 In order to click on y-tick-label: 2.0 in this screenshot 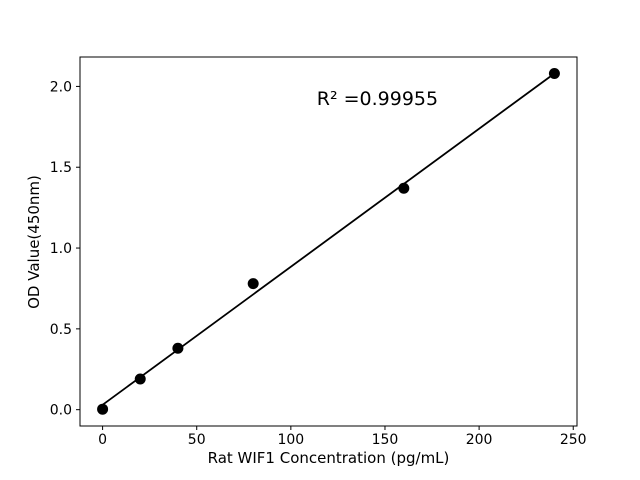, I will do `click(61, 87)`.